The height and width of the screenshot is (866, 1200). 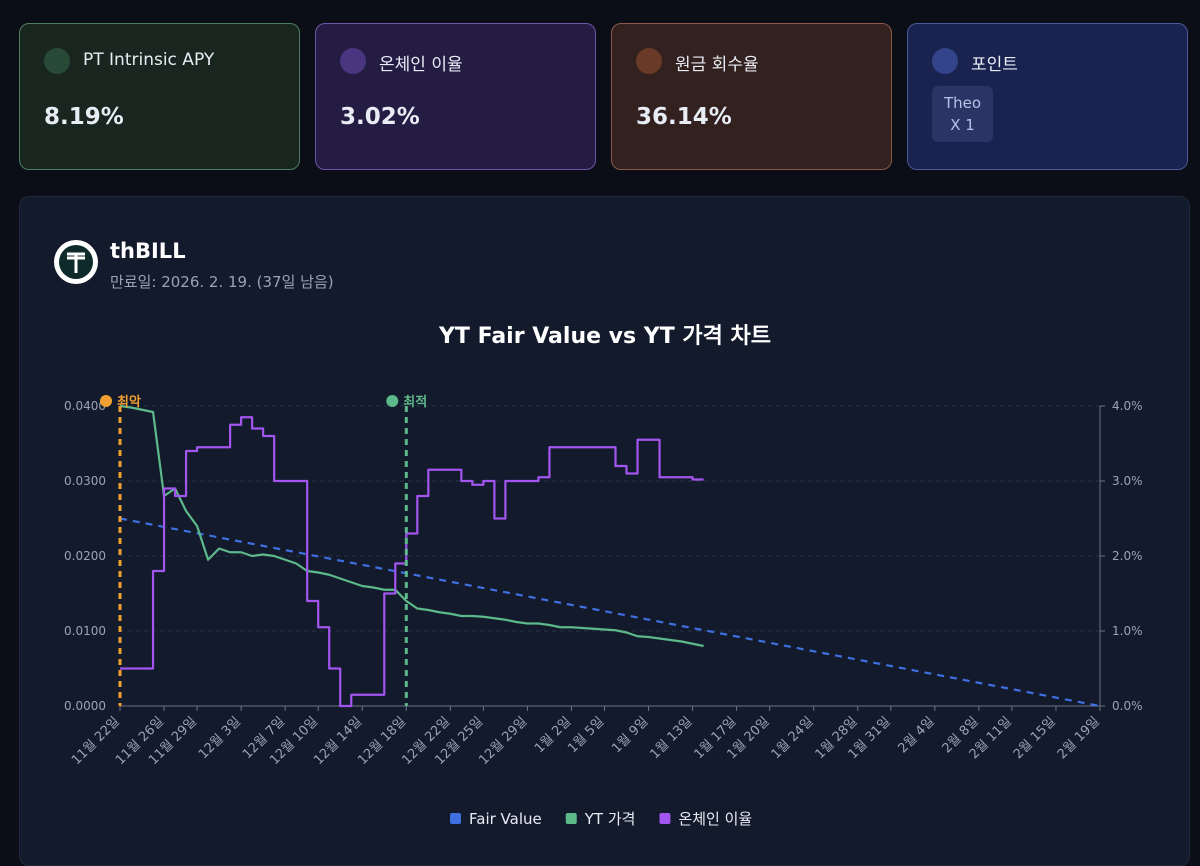 I want to click on y2-tick-label: 1.0%, so click(x=1127, y=631).